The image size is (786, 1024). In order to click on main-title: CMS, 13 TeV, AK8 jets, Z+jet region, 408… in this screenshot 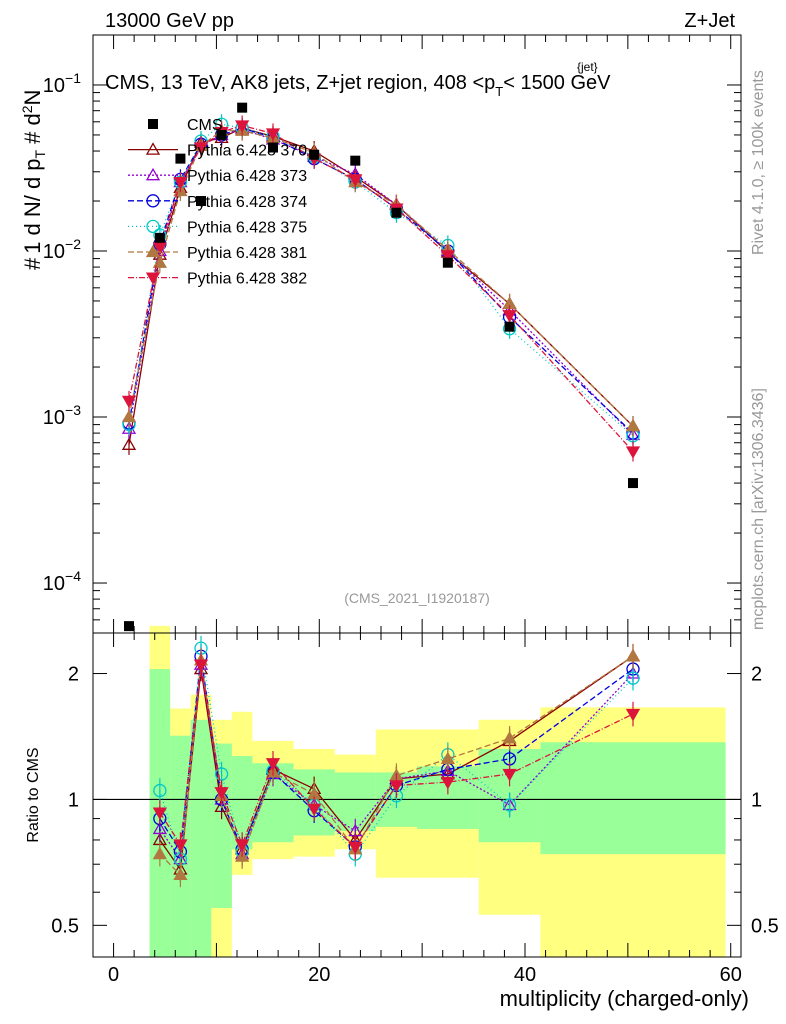, I will do `click(358, 85)`.